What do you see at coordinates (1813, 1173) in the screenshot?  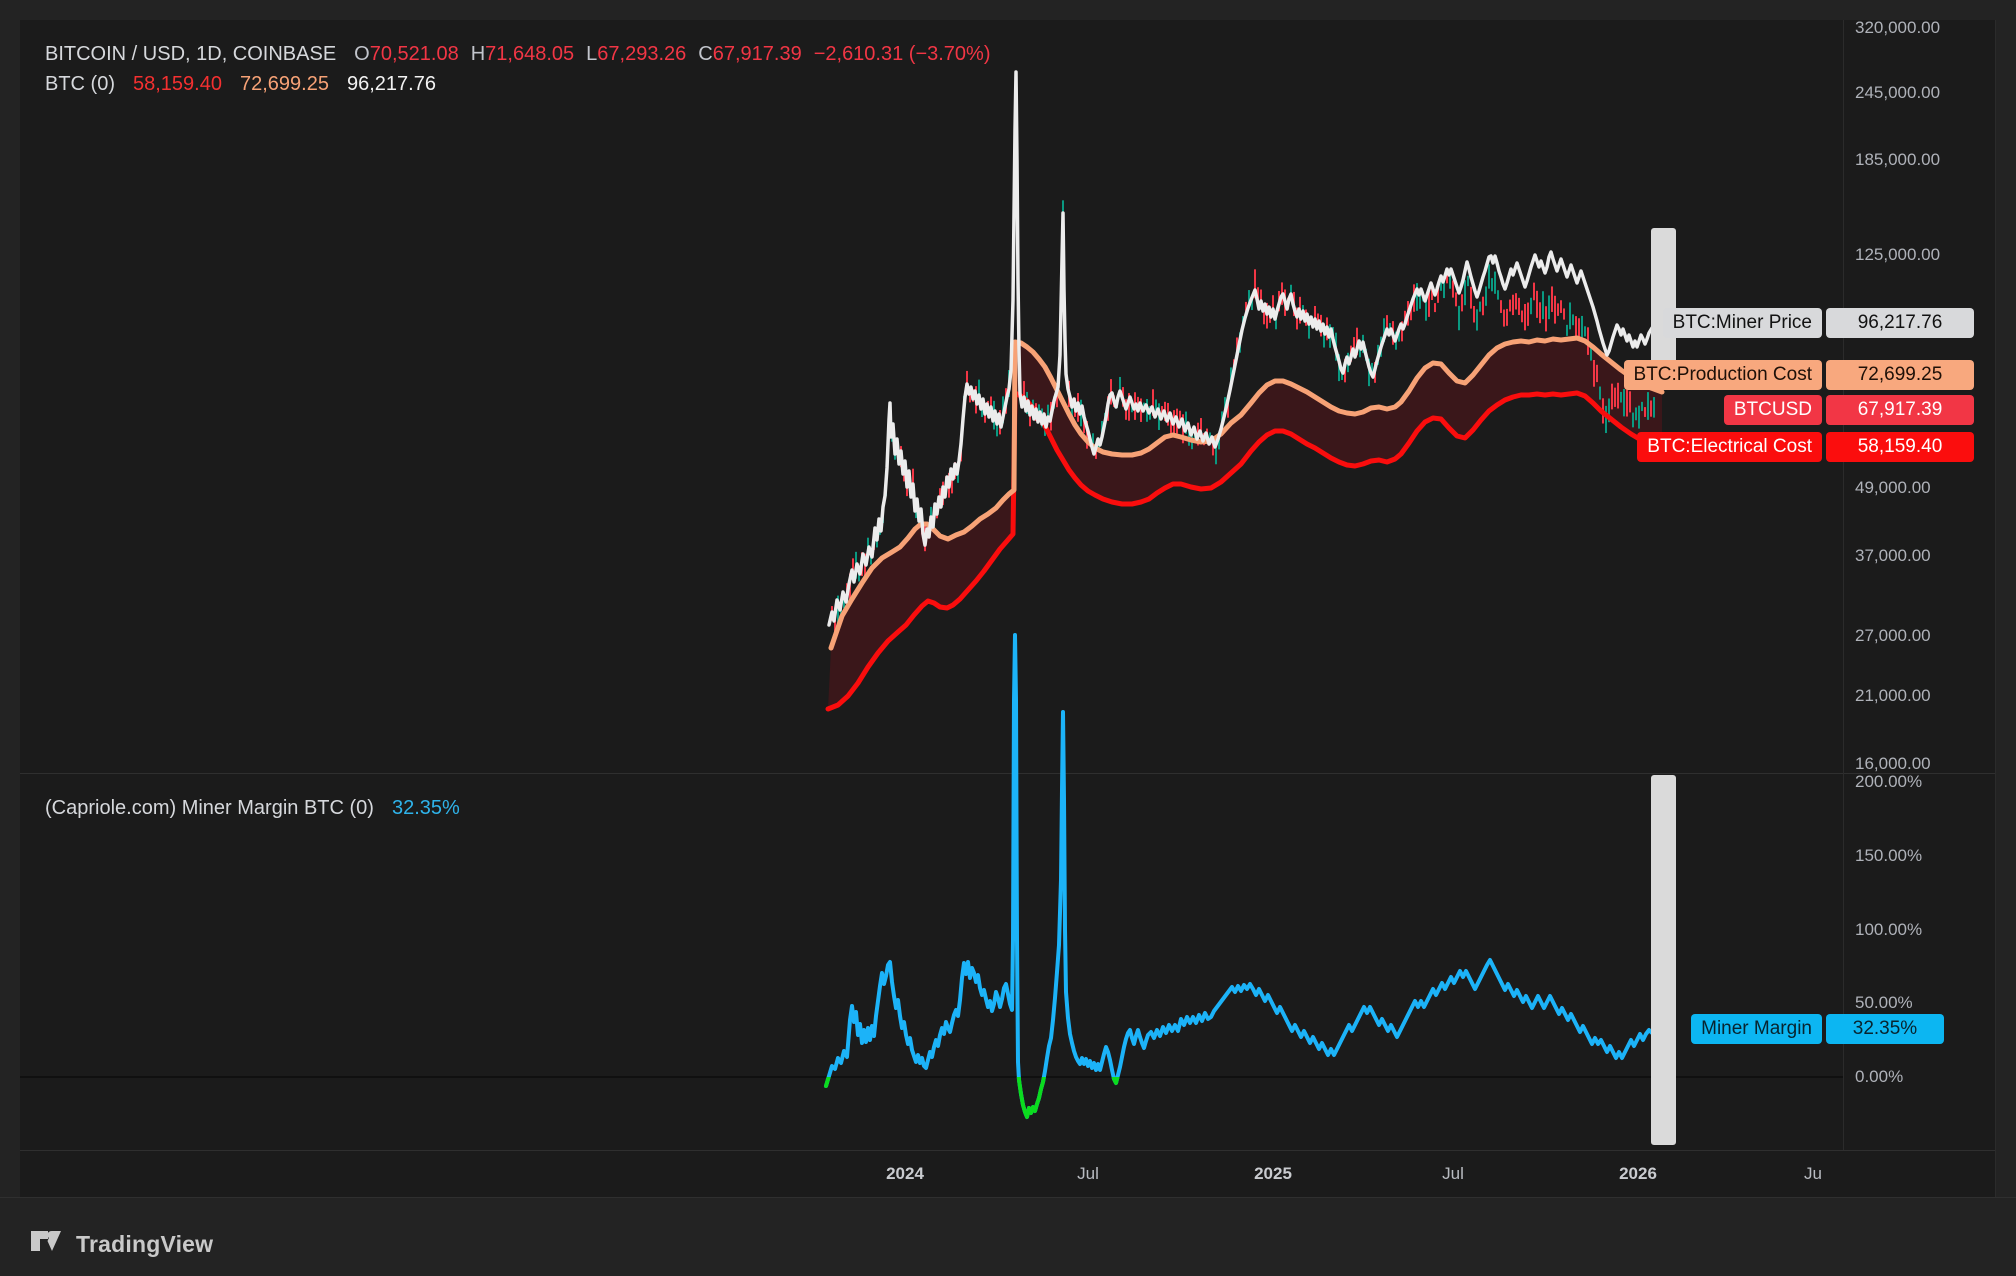 I see `time-axis-tick: Ju` at bounding box center [1813, 1173].